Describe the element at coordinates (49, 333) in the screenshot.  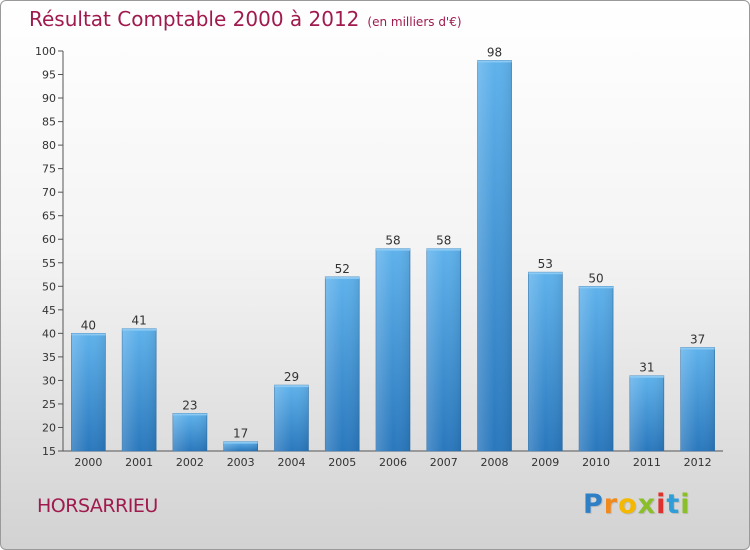
I see `y-tick-label: 40` at that location.